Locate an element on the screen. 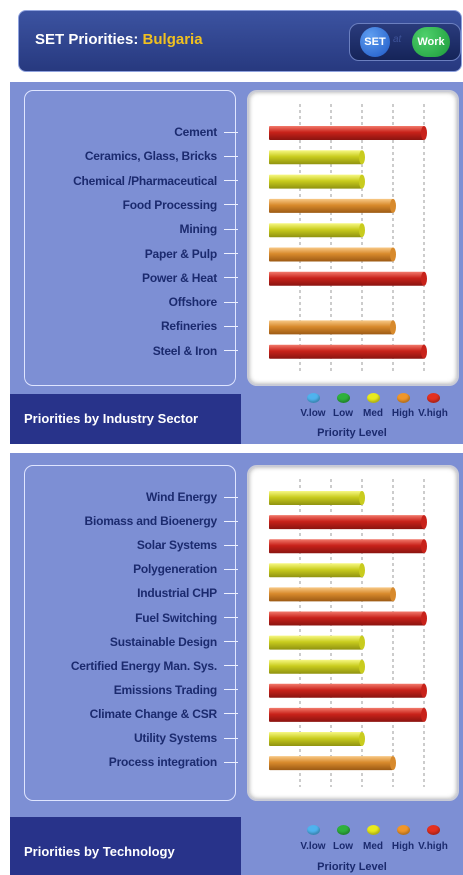  legend-label-high: High is located at coordinates (403, 413).